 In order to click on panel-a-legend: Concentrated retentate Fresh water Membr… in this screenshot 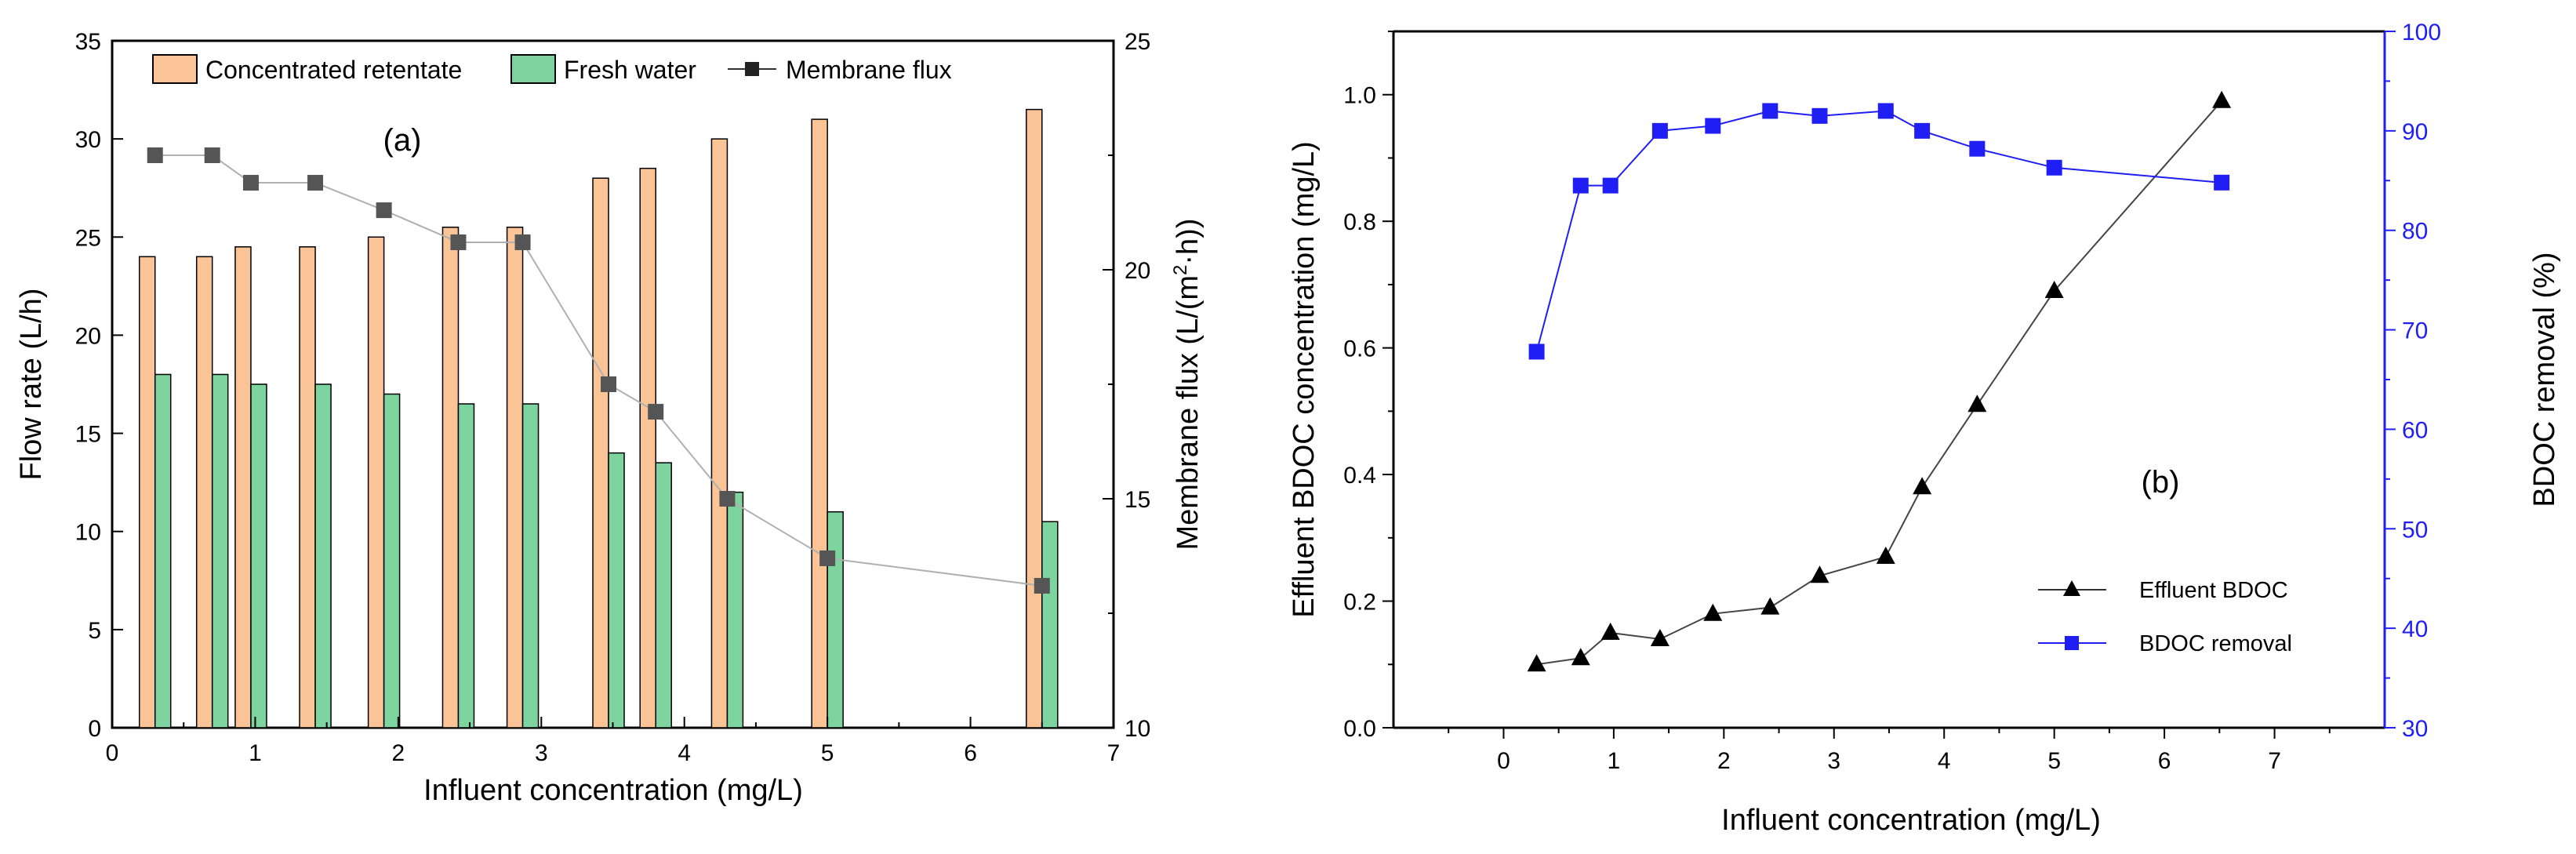, I will do `click(552, 69)`.